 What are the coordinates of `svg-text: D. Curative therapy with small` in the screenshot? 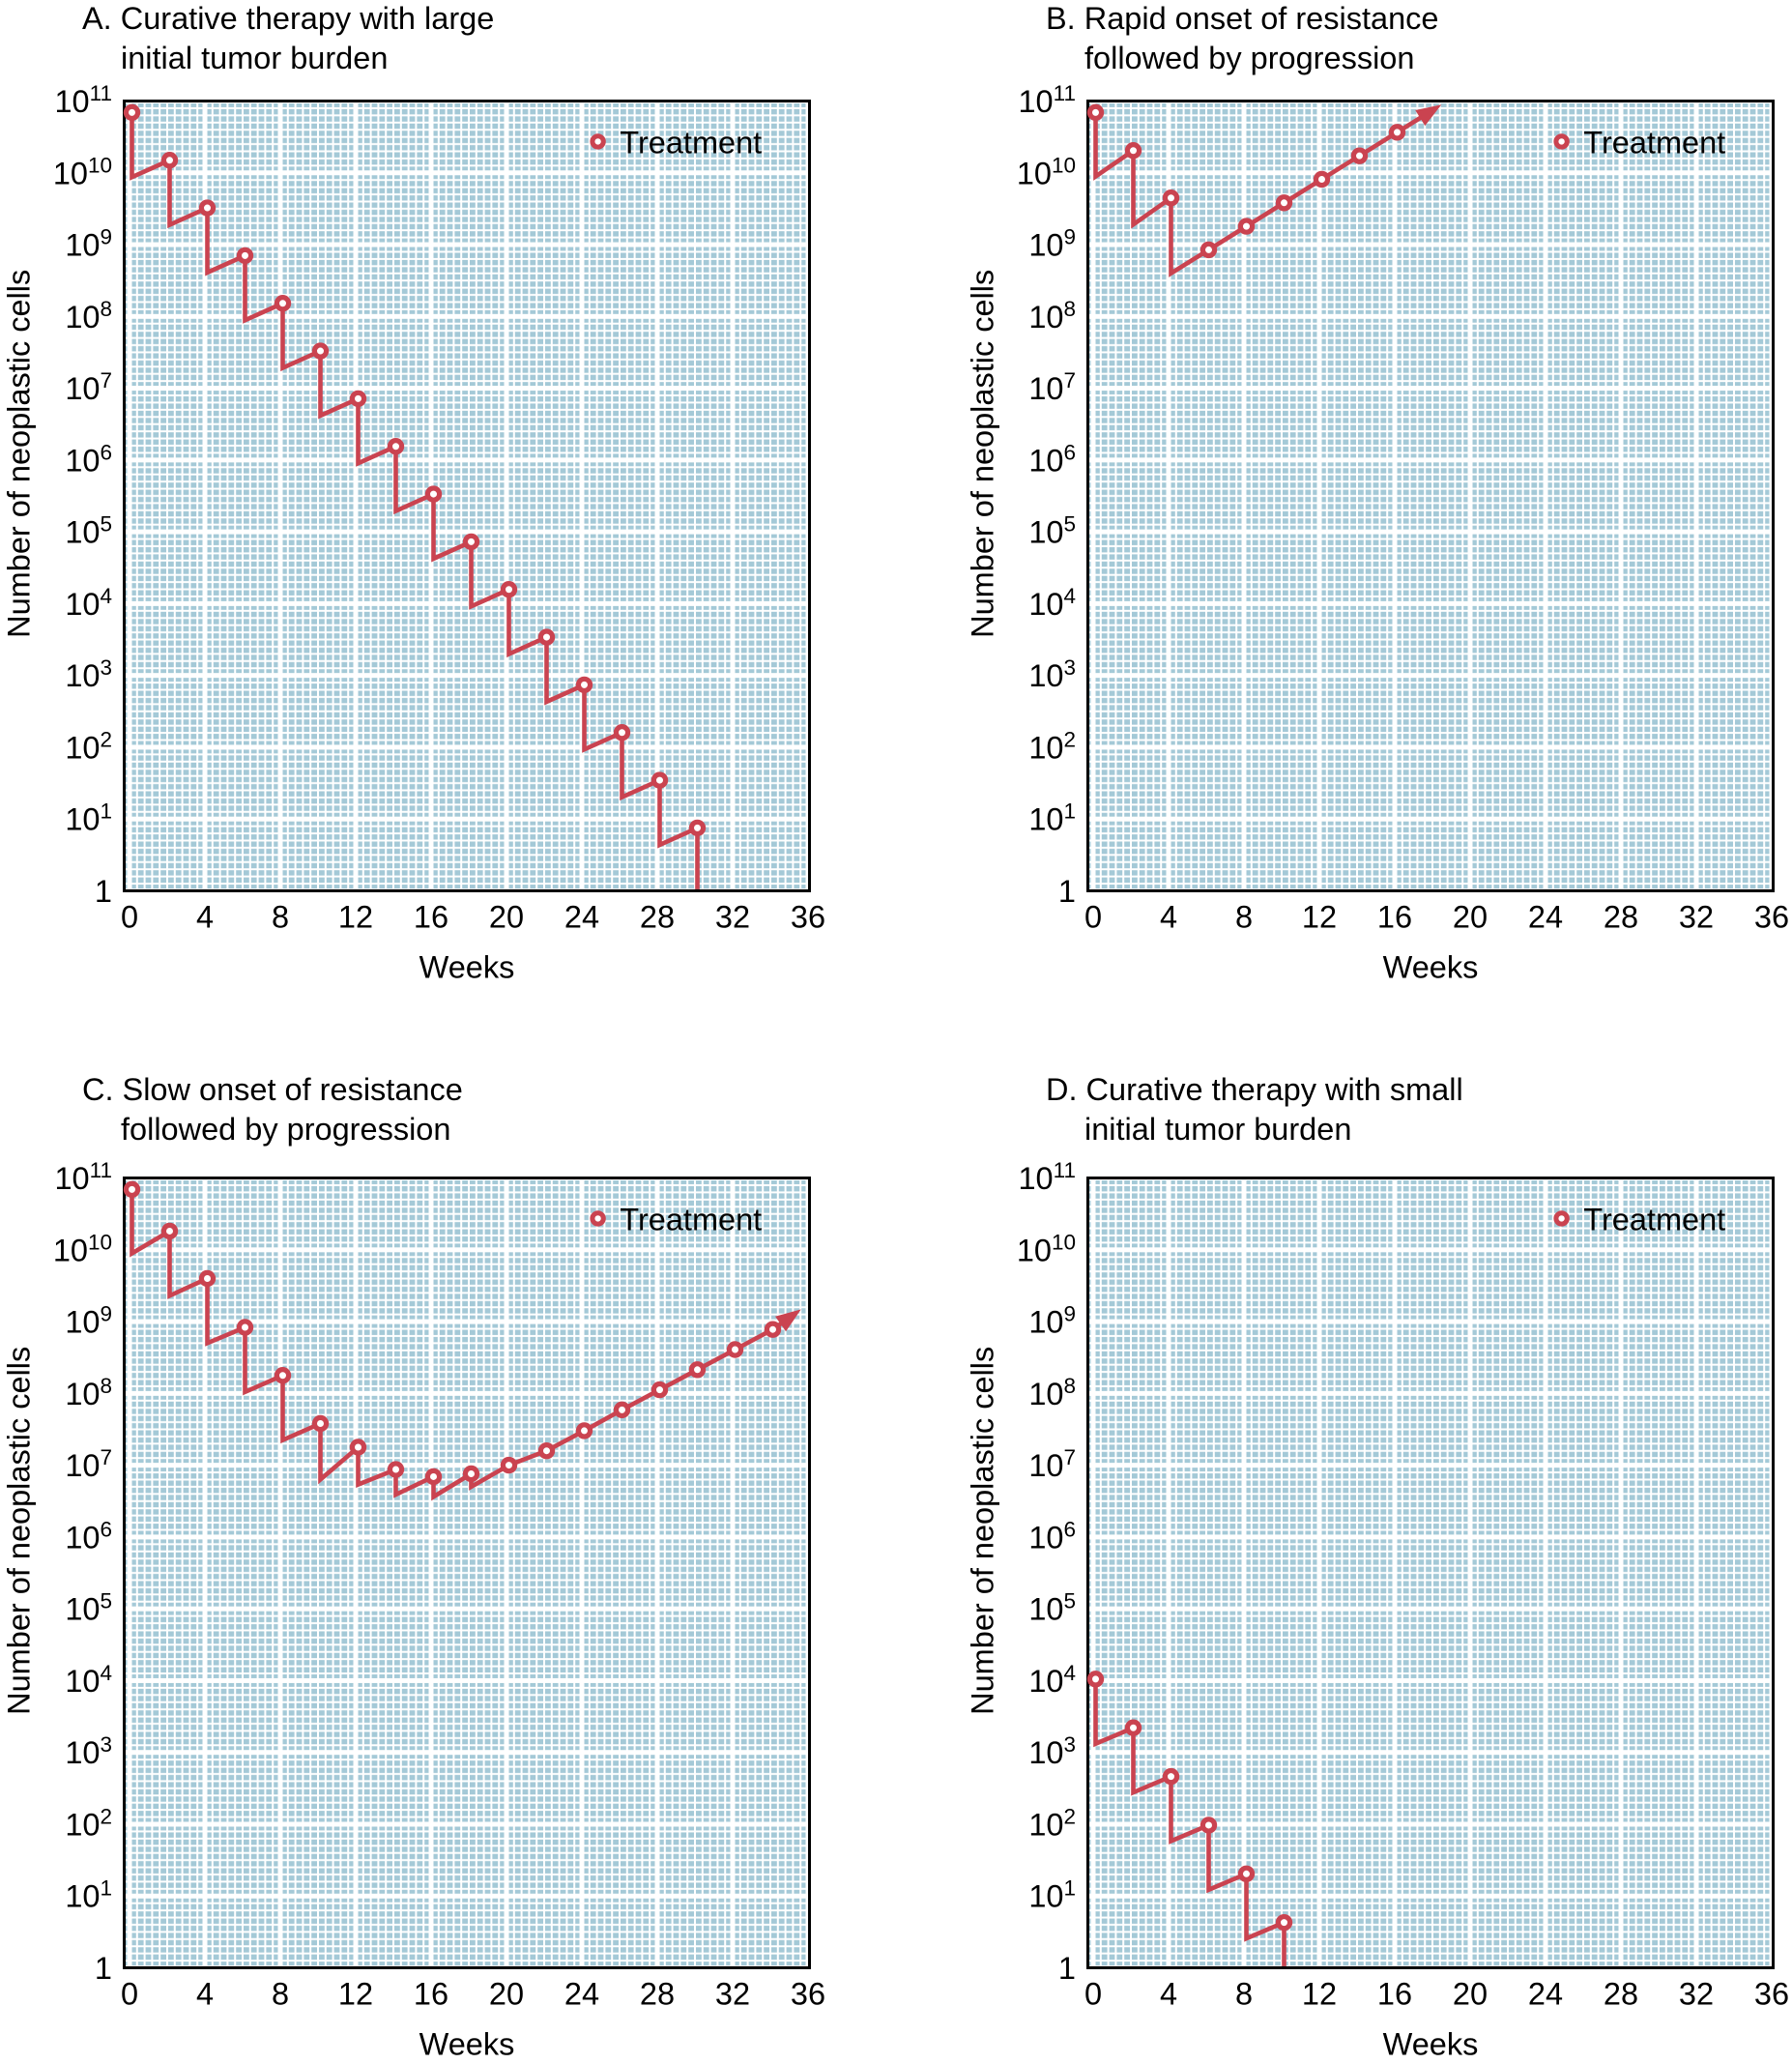 It's located at (1254, 1089).